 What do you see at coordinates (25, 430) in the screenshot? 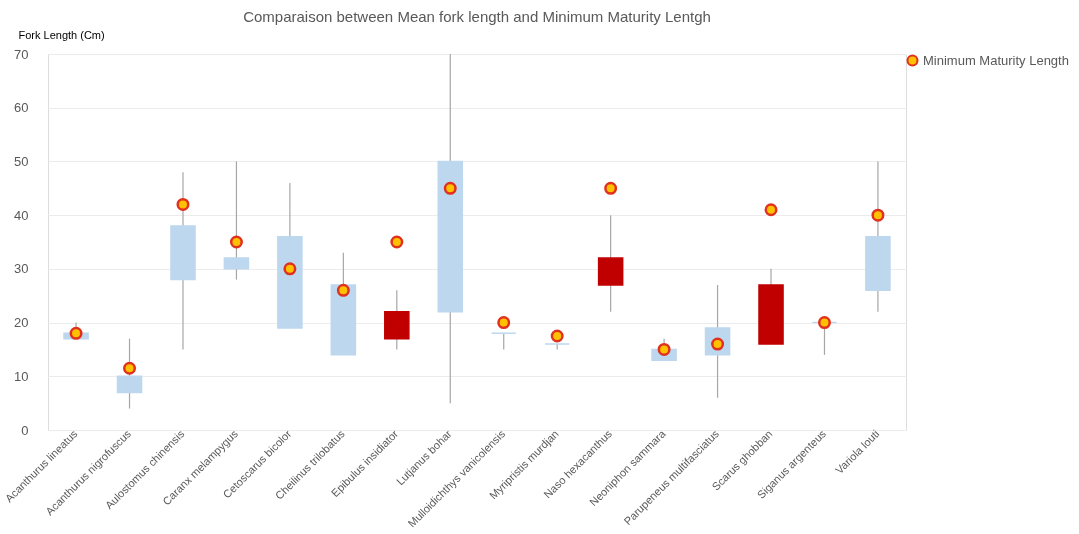
I see `y-tick-label: 0` at bounding box center [25, 430].